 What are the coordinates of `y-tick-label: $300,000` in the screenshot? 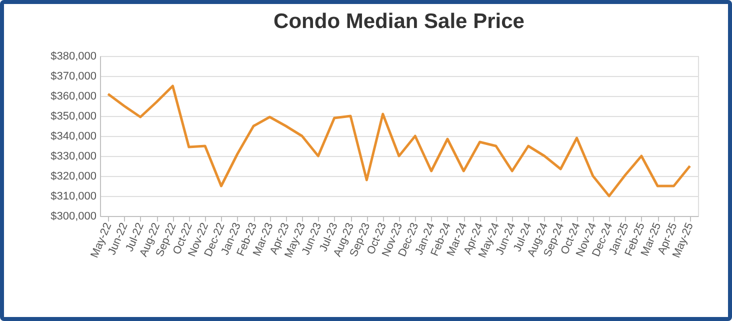 It's located at (73, 216).